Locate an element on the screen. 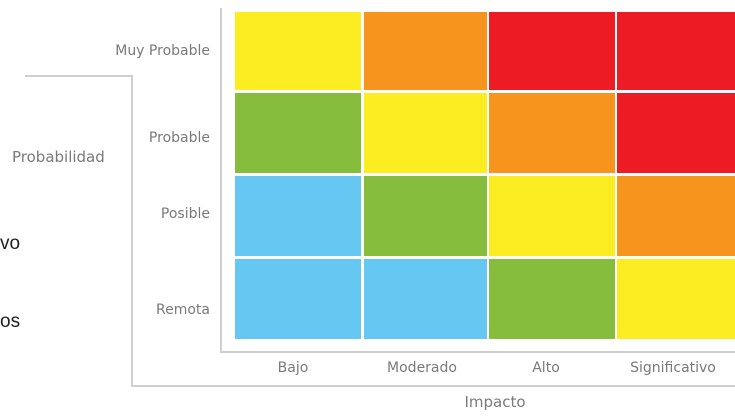  y-axis-title-rule is located at coordinates (79, 76).